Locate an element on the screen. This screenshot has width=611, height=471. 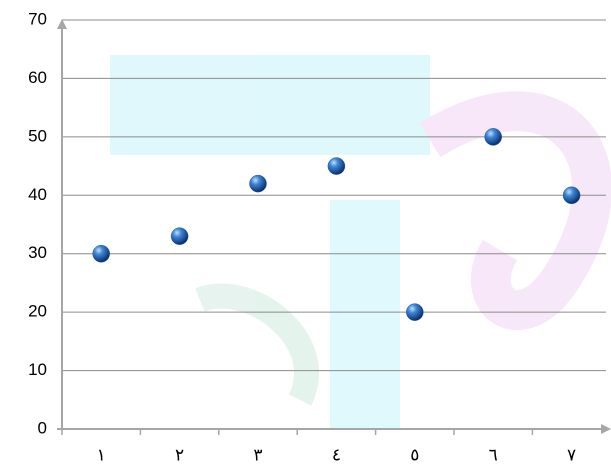
y-tick-label: 20 is located at coordinates (37, 311).